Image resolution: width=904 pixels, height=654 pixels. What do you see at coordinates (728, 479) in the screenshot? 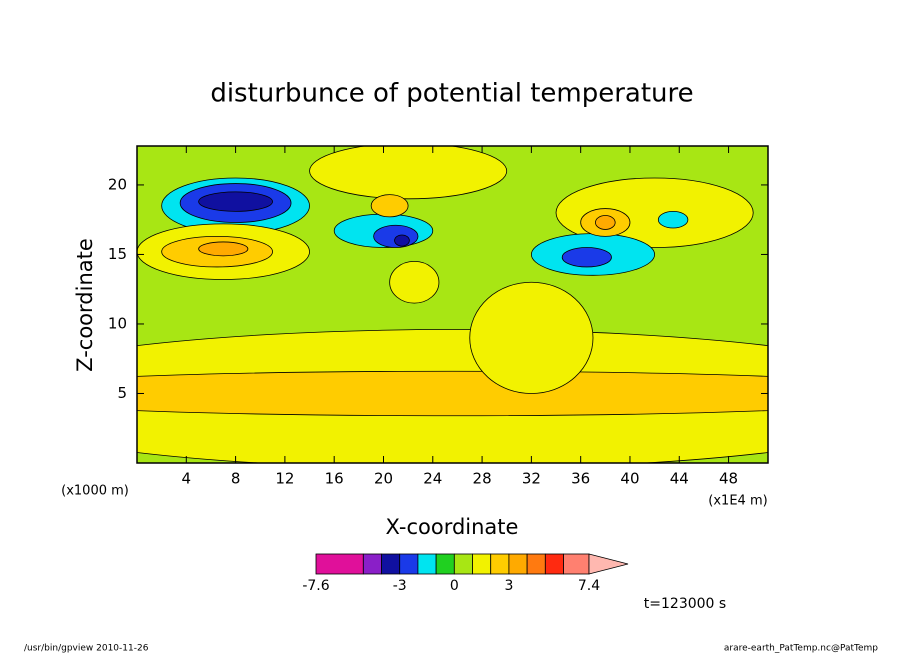
I see `x-tick-label: 48` at bounding box center [728, 479].